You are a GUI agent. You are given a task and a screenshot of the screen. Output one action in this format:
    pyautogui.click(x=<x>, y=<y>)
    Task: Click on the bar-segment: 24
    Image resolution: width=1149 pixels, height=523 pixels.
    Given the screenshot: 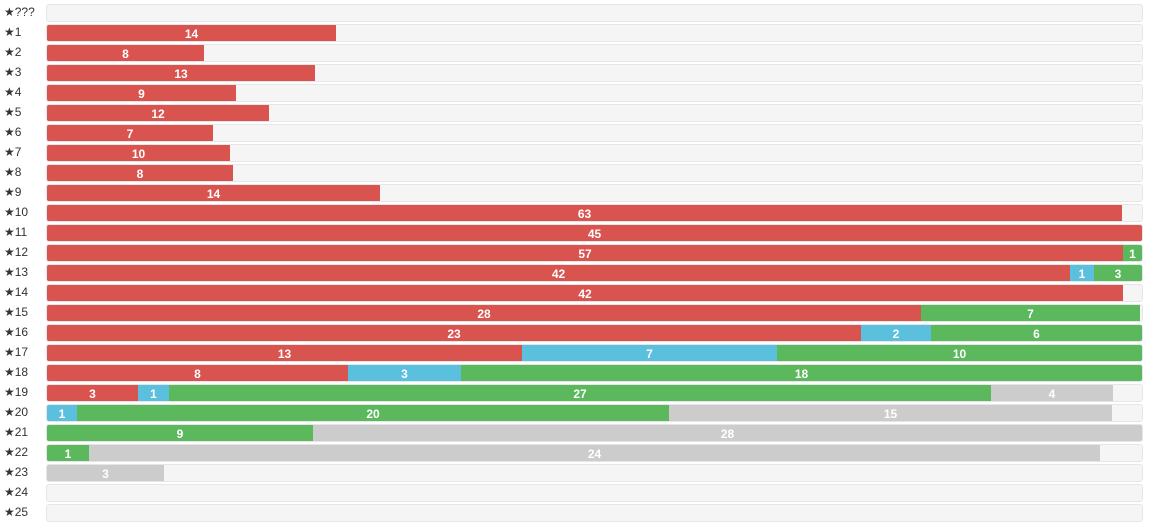 What is the action you would take?
    pyautogui.click(x=594, y=453)
    